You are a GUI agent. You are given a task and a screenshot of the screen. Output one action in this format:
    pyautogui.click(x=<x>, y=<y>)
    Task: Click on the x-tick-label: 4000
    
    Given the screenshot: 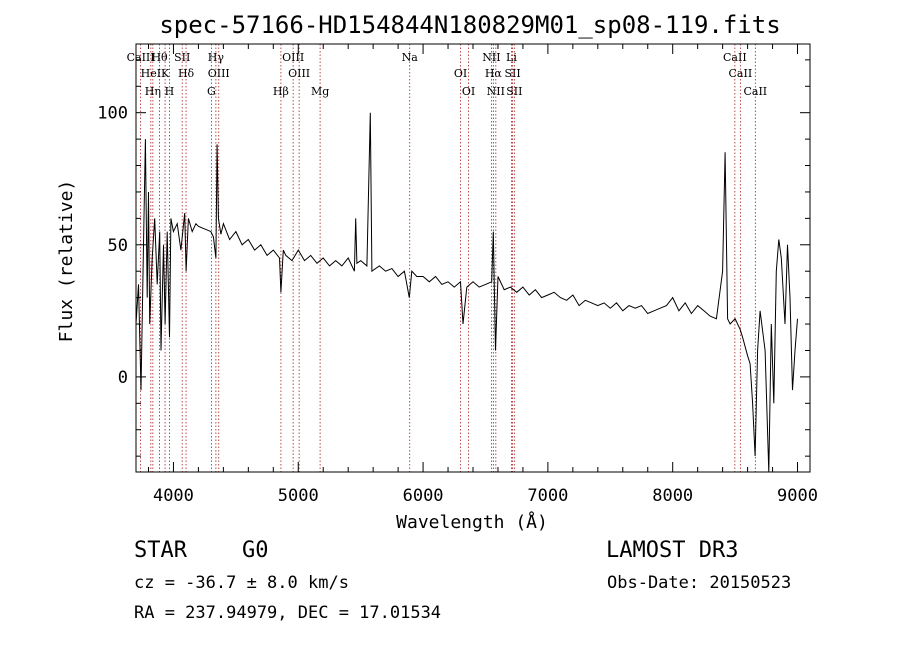 What is the action you would take?
    pyautogui.click(x=173, y=496)
    